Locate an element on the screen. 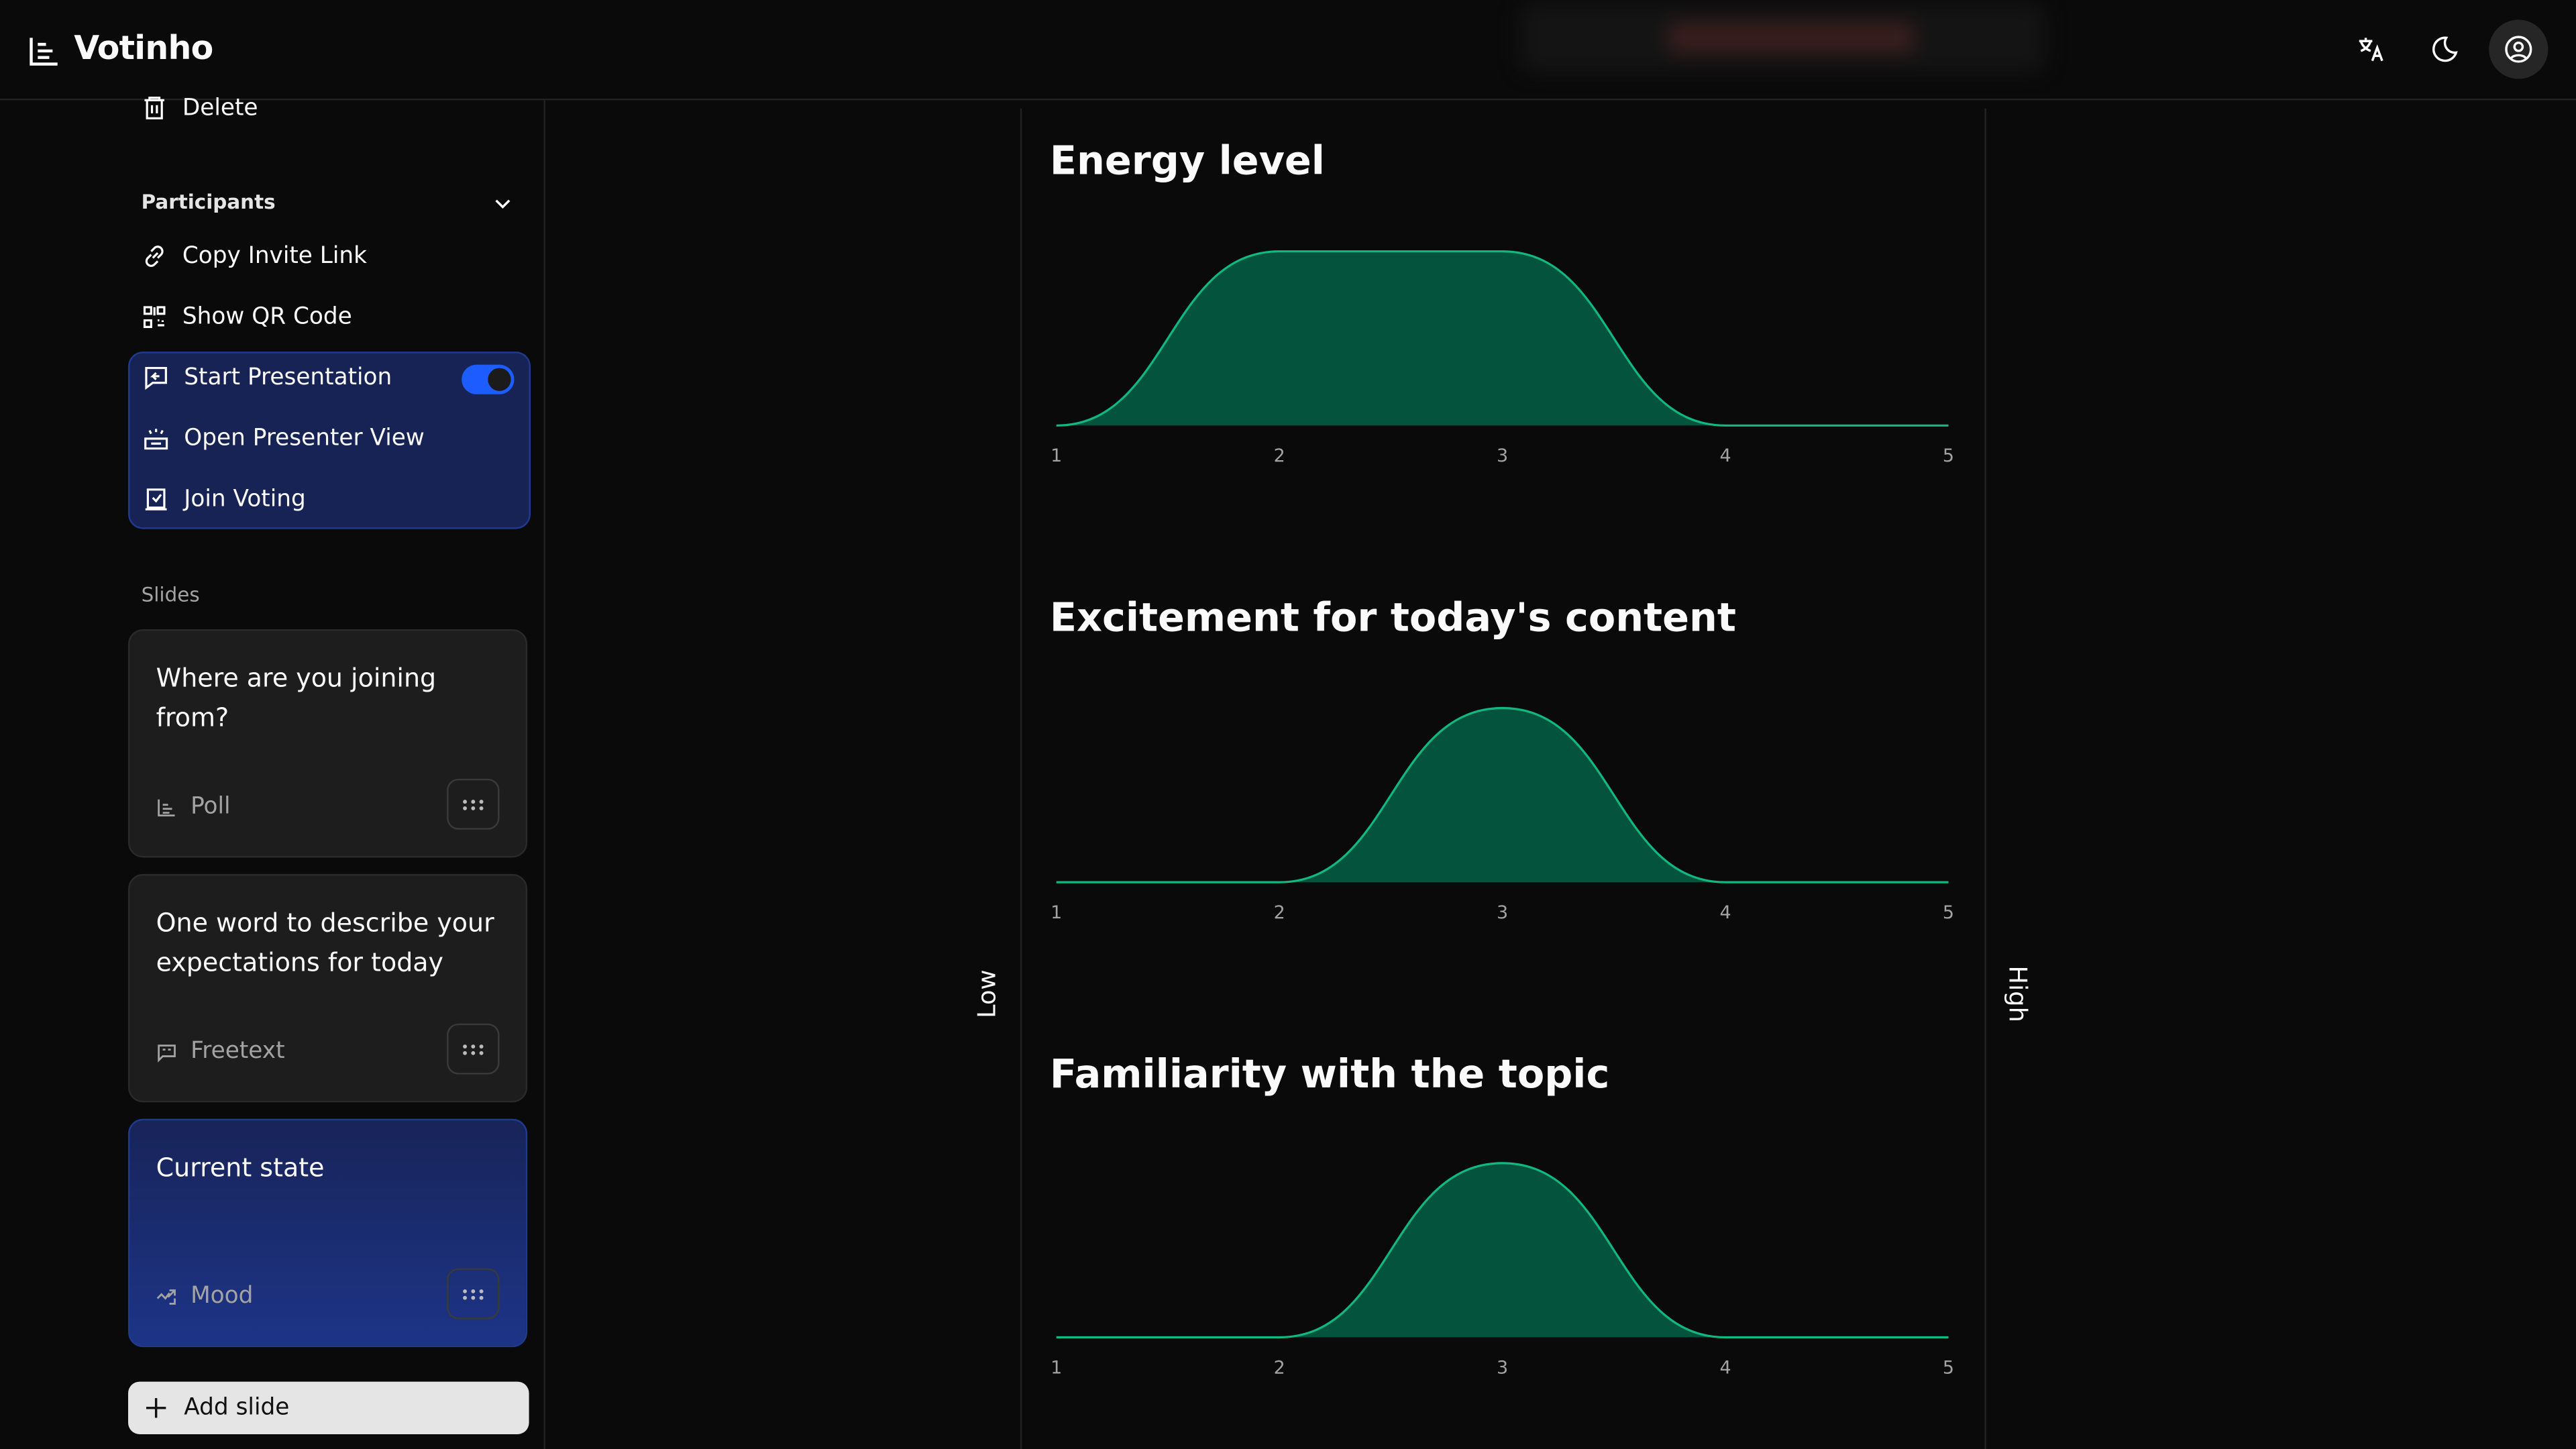 This screenshot has height=1449, width=2576. join-voting-button: Join Voting is located at coordinates (224, 499).